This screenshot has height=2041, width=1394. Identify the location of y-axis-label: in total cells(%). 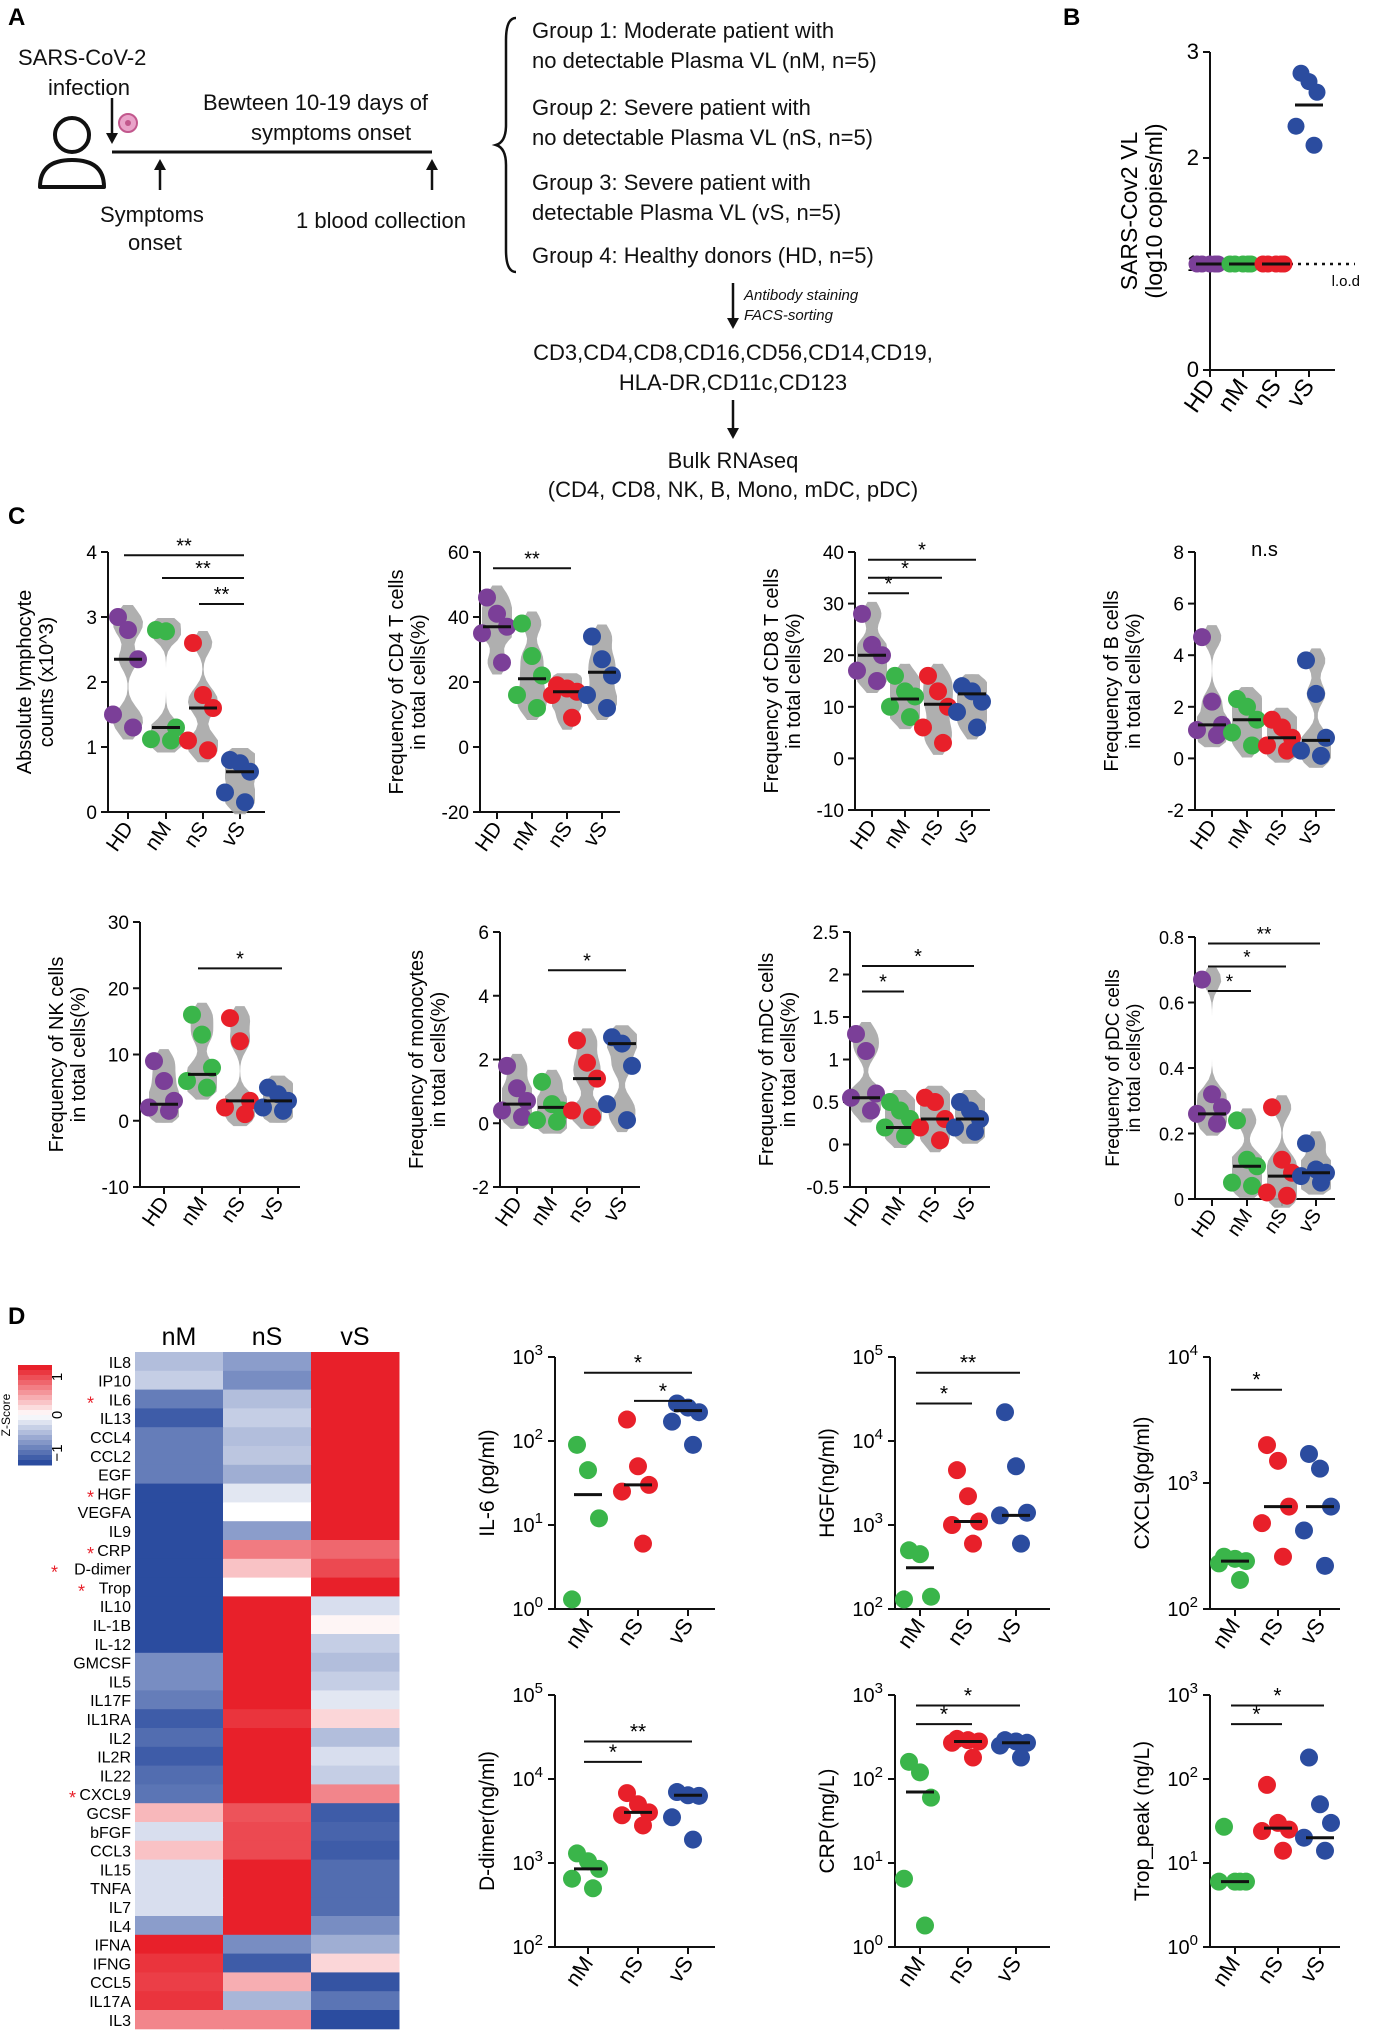
(1134, 681).